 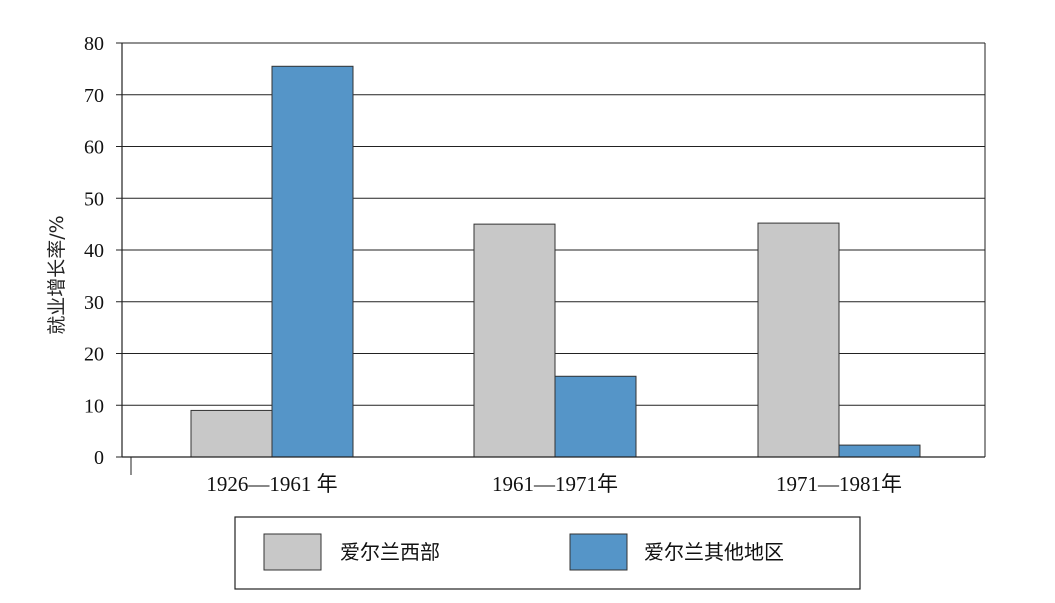 I want to click on y-tick-label: 50, so click(x=94, y=199).